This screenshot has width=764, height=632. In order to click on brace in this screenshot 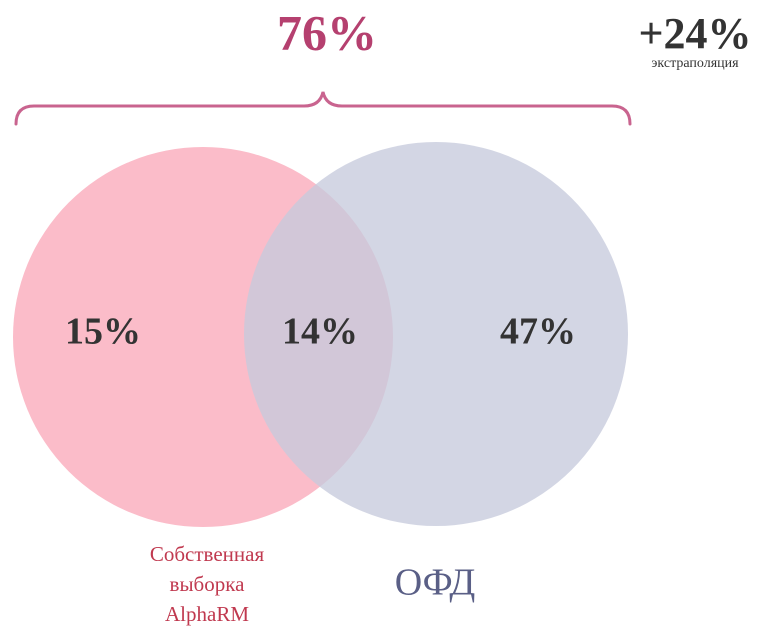, I will do `click(323, 108)`.